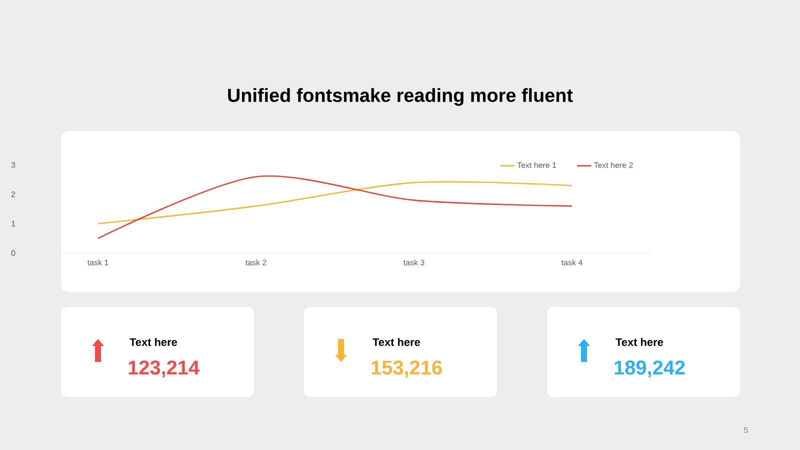  I want to click on chart-title: Unified fontsmake reading more fluent, so click(400, 97).